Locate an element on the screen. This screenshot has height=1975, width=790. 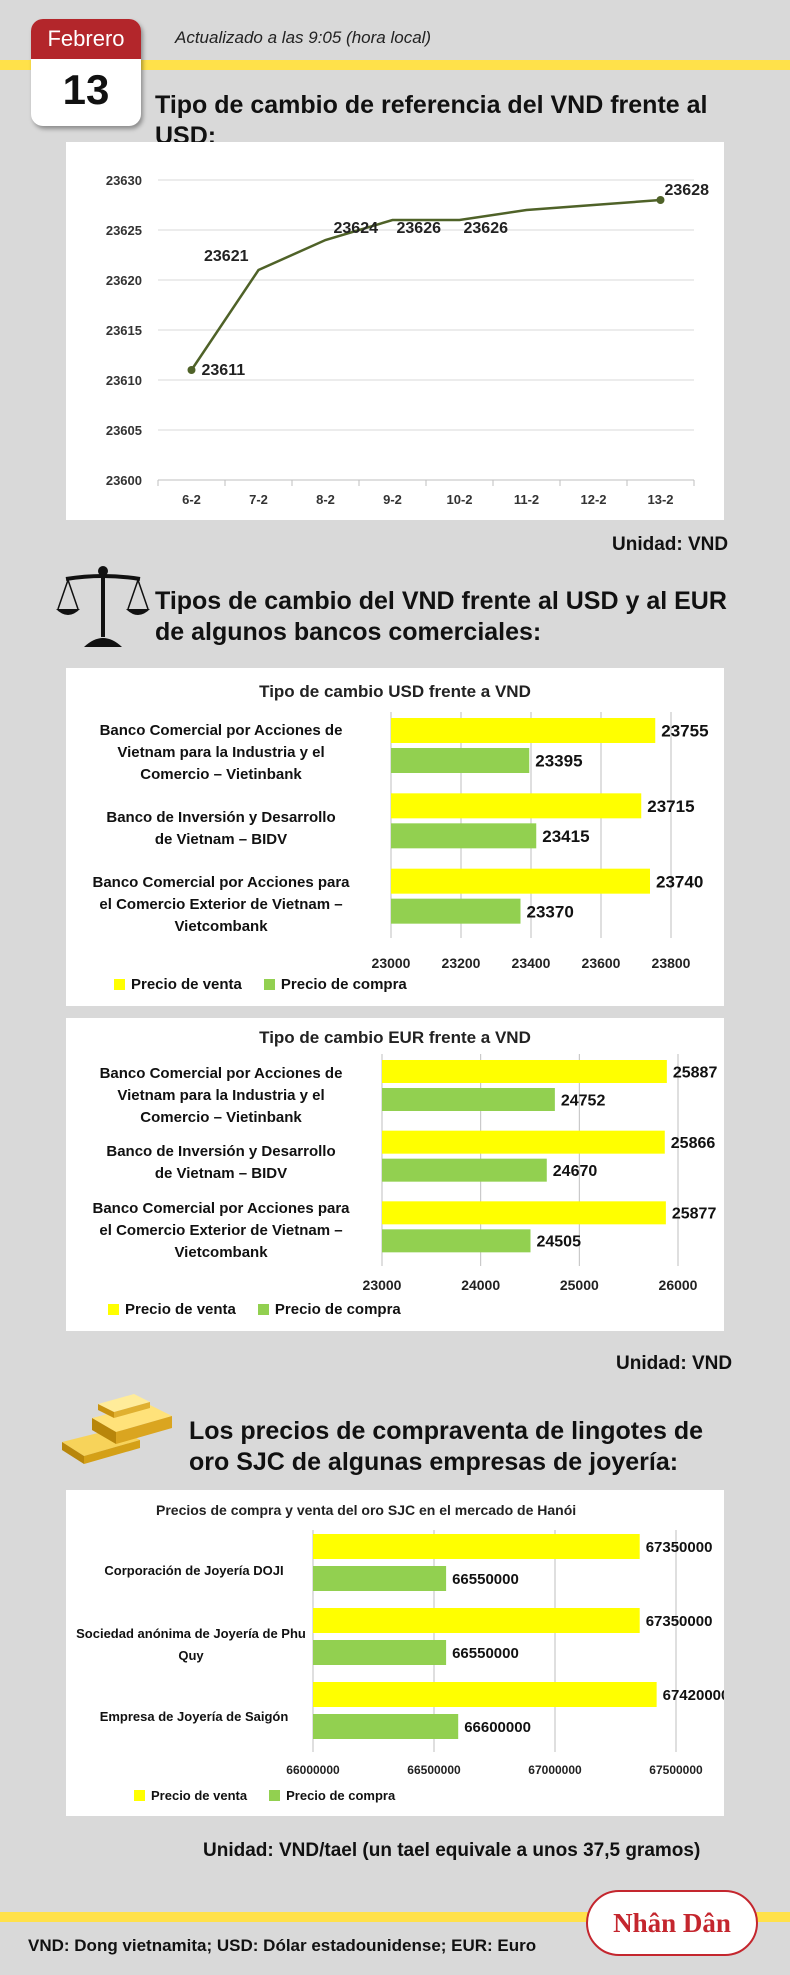
footer-band is located at coordinates (395, 1917).